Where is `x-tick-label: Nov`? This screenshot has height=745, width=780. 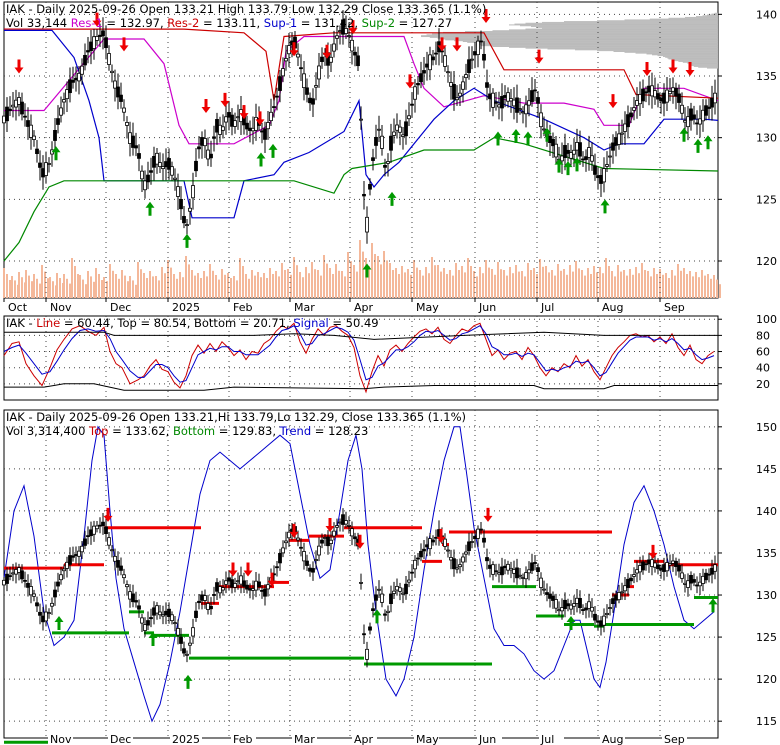 x-tick-label: Nov is located at coordinates (61, 739).